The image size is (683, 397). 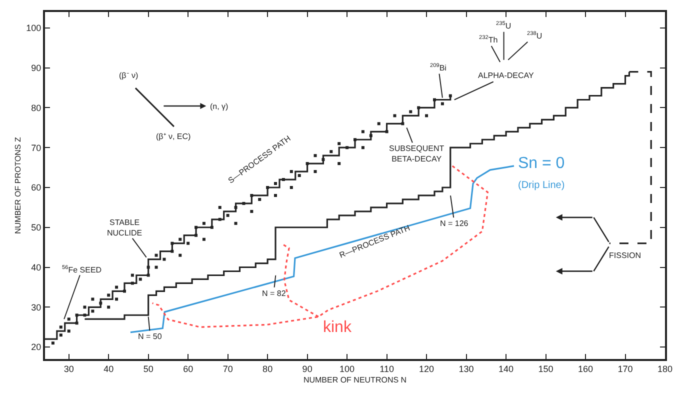 What do you see at coordinates (416, 154) in the screenshot?
I see `annotation: SUBSEQUENT BETA-DECAY` at bounding box center [416, 154].